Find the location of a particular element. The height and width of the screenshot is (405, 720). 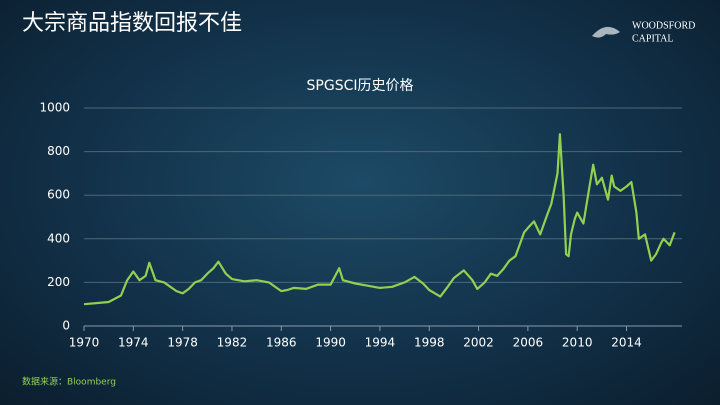

chart-title: SPGSCI历史价格 is located at coordinates (360, 86).